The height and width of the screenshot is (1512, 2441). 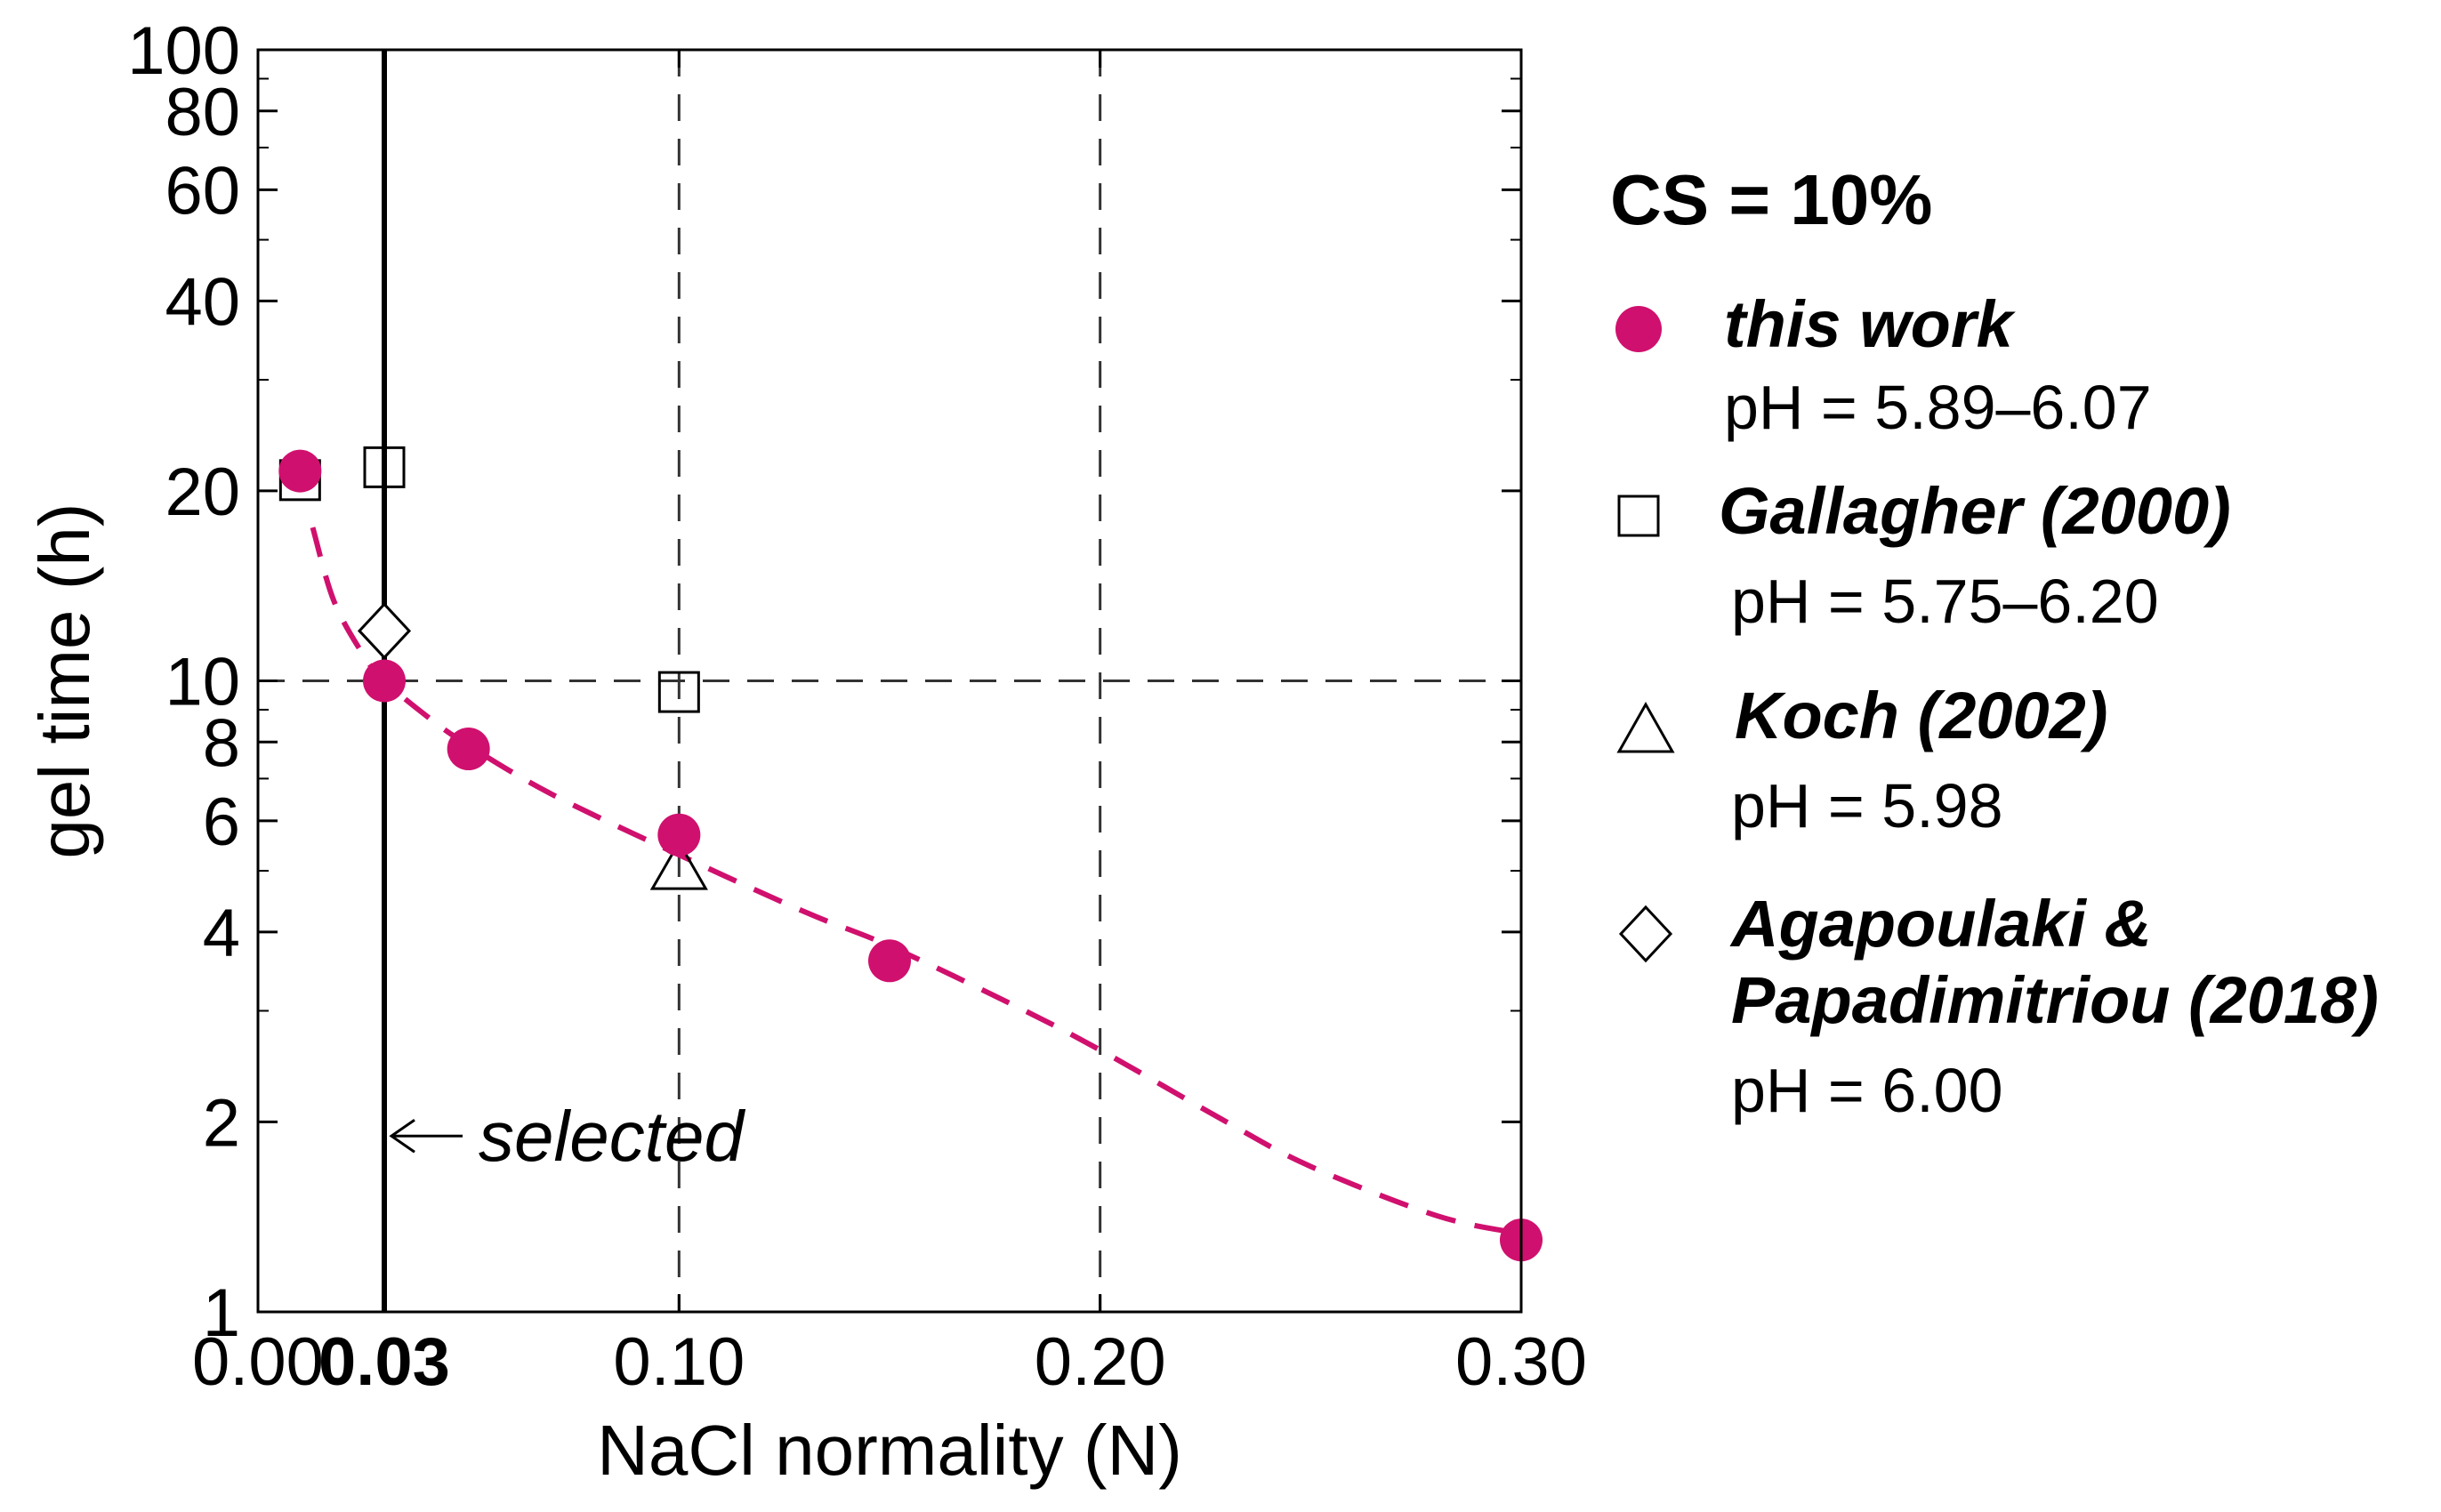 What do you see at coordinates (889, 1362) in the screenshot?
I see `x-tick-labels: 0.000.03 0.10 0.20 0.30` at bounding box center [889, 1362].